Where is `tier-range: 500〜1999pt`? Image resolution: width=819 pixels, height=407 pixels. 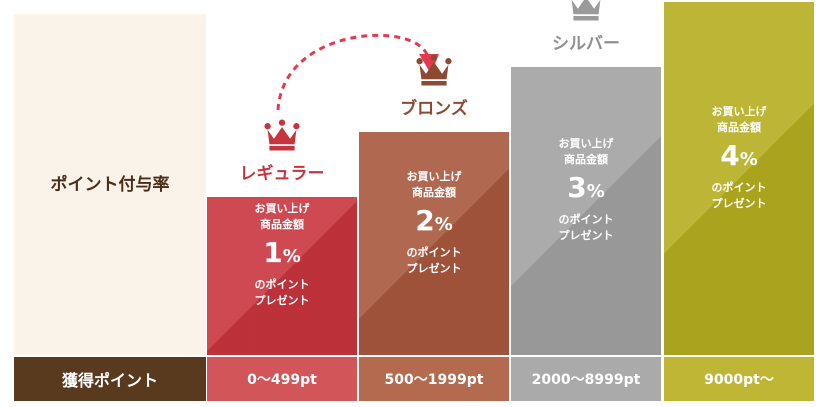 tier-range: 500〜1999pt is located at coordinates (434, 379).